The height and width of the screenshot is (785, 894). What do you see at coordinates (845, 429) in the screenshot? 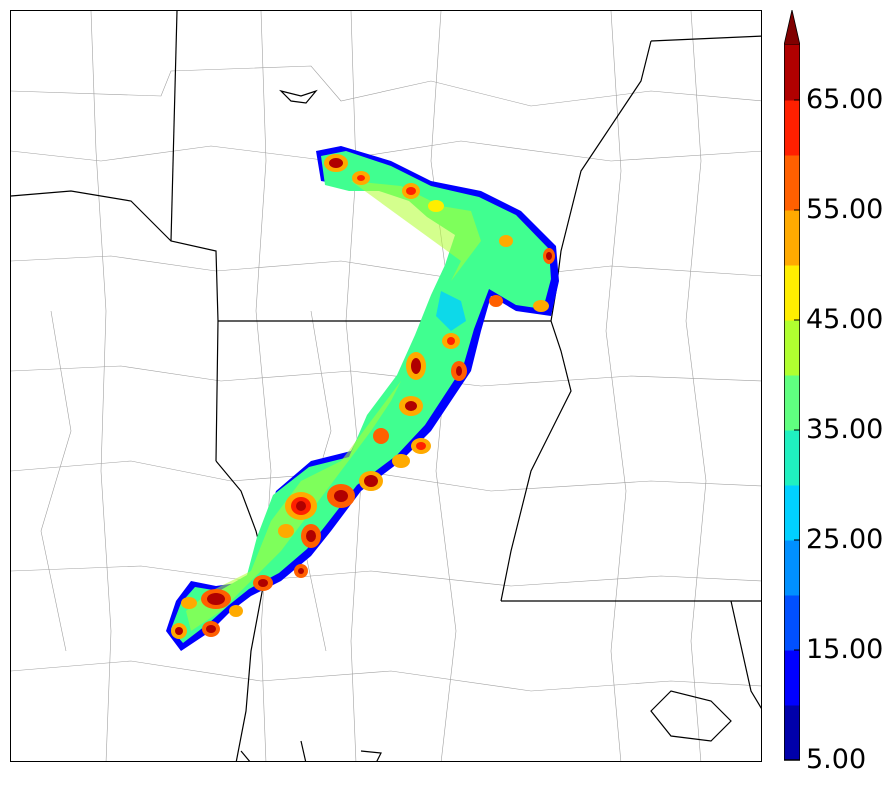
I see `colorbar-tick-label: 35.00` at bounding box center [845, 429].